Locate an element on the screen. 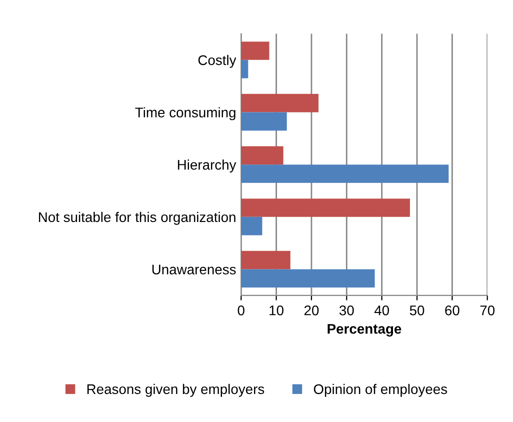 Image resolution: width=513 pixels, height=422 pixels. y-tick-label: Time consuming is located at coordinates (185, 113).